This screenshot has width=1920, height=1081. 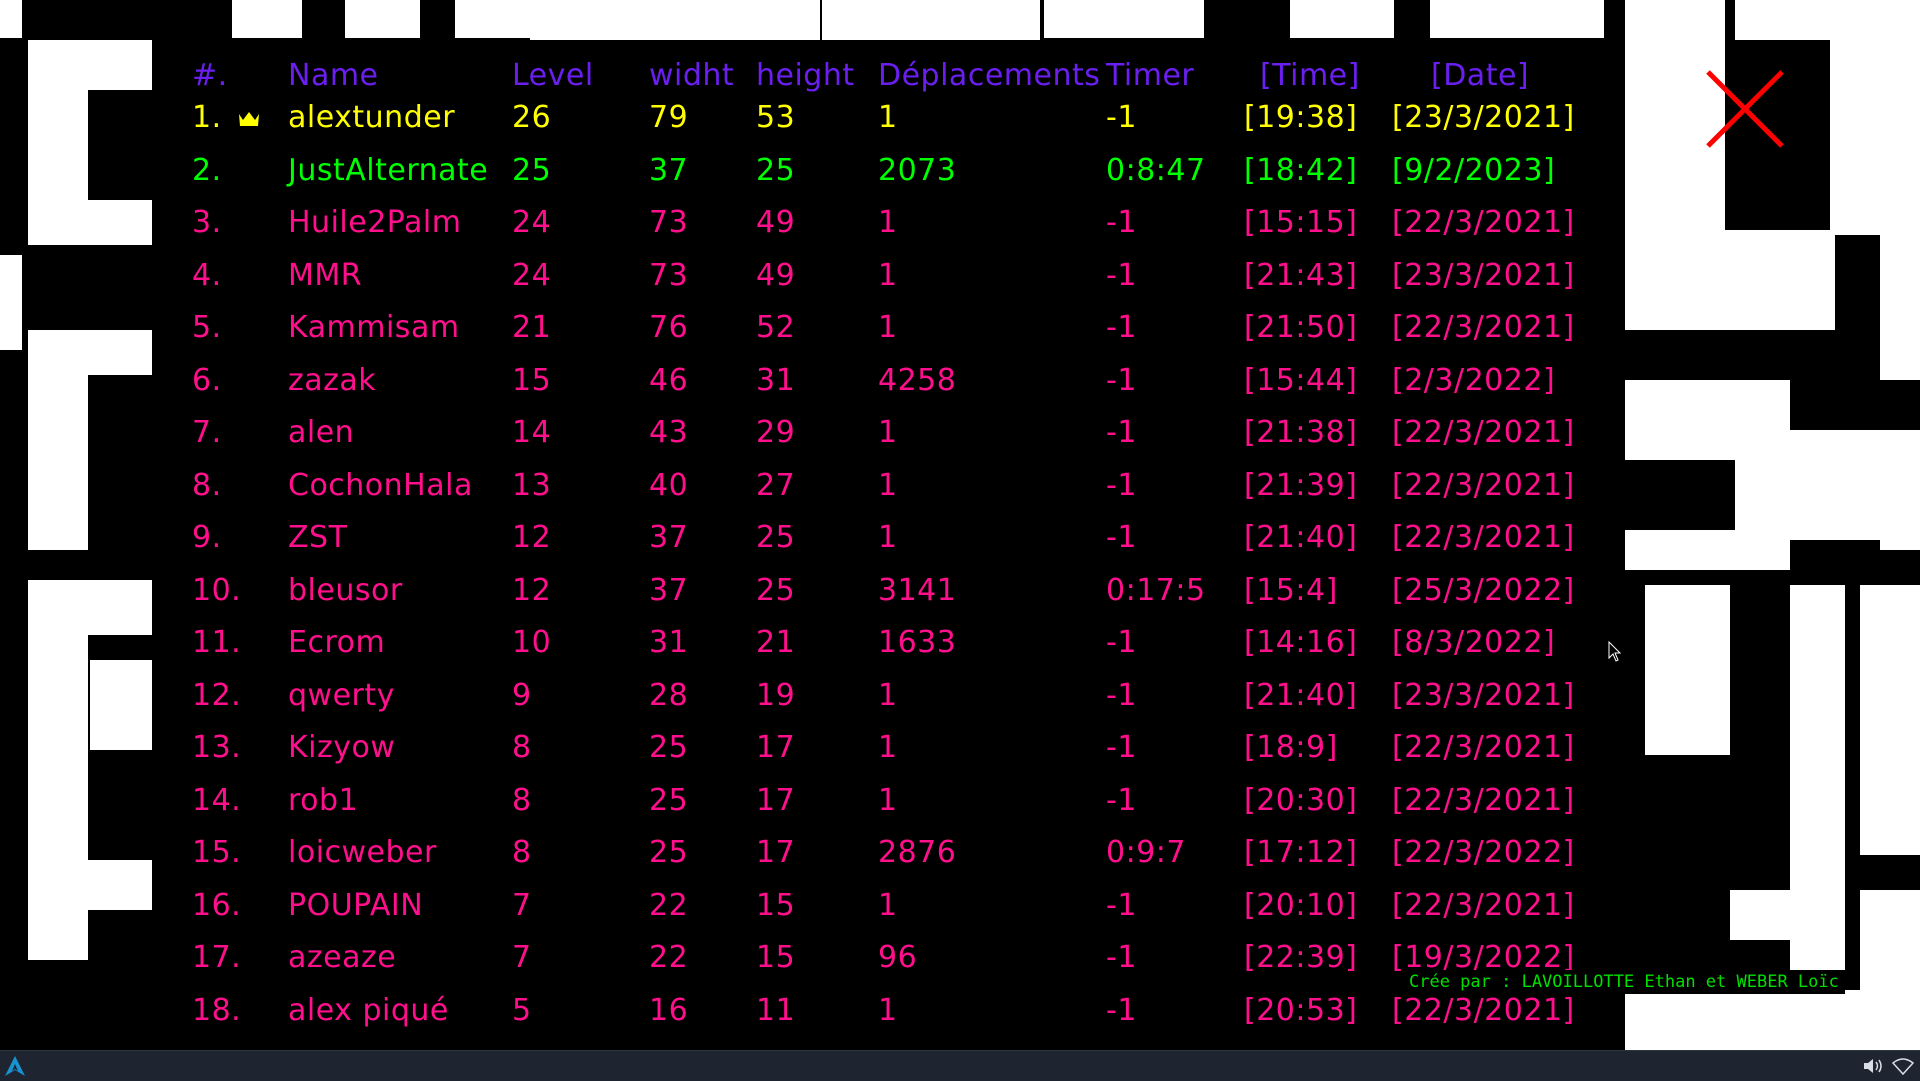 I want to click on cell-time: [15:15], so click(x=1301, y=222).